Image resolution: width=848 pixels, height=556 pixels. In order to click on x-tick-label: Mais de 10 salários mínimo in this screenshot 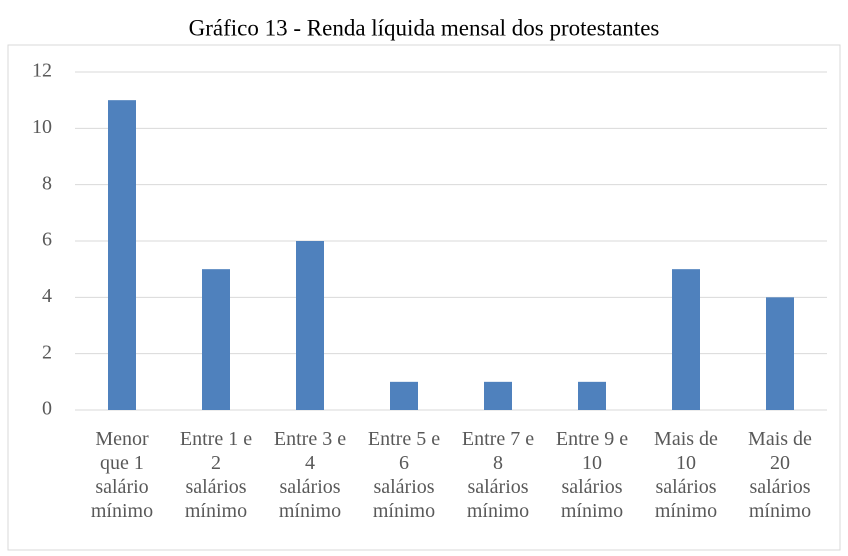, I will do `click(686, 475)`.